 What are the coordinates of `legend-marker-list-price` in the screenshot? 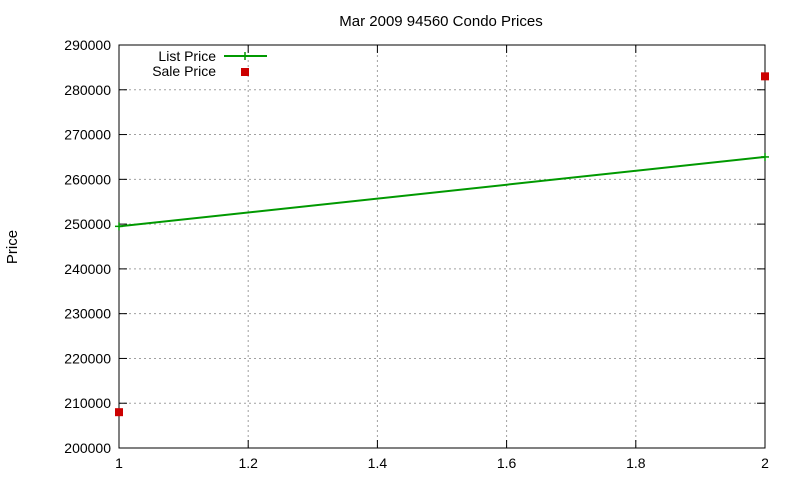 It's located at (245, 56).